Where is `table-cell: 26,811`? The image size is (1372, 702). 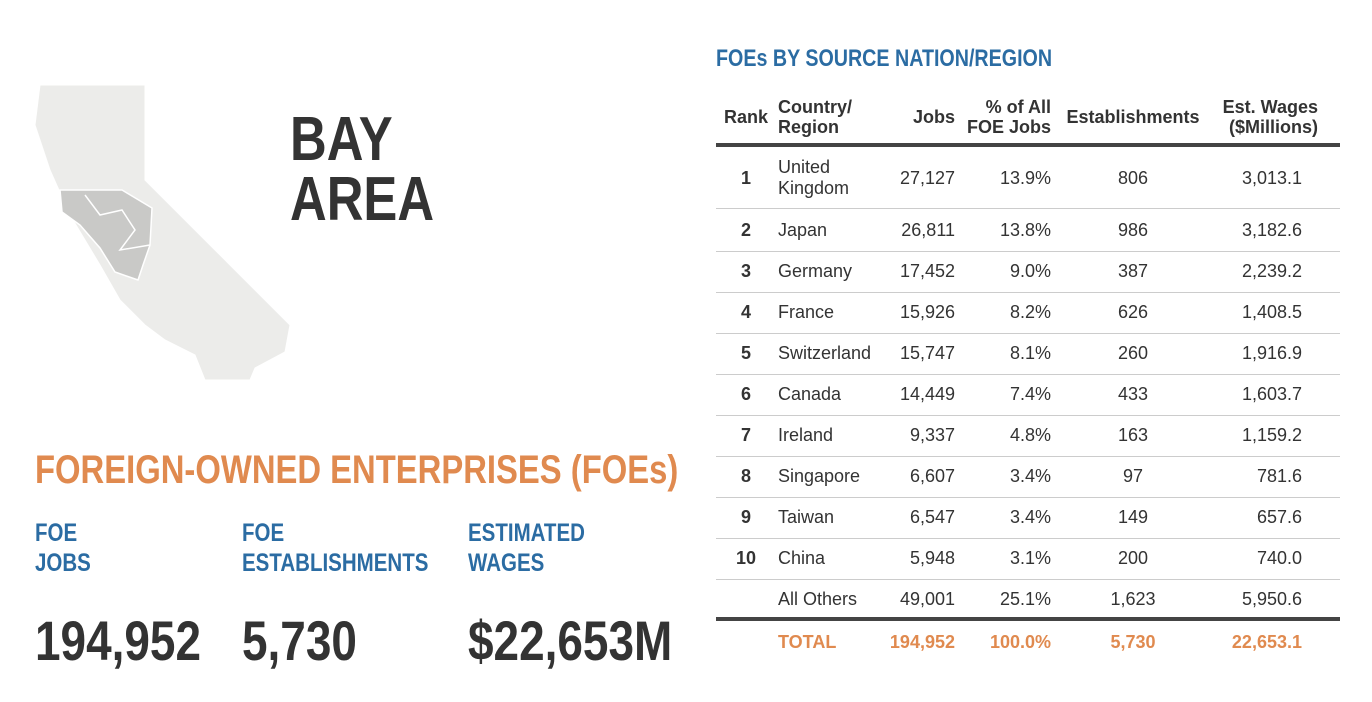 table-cell: 26,811 is located at coordinates (928, 229).